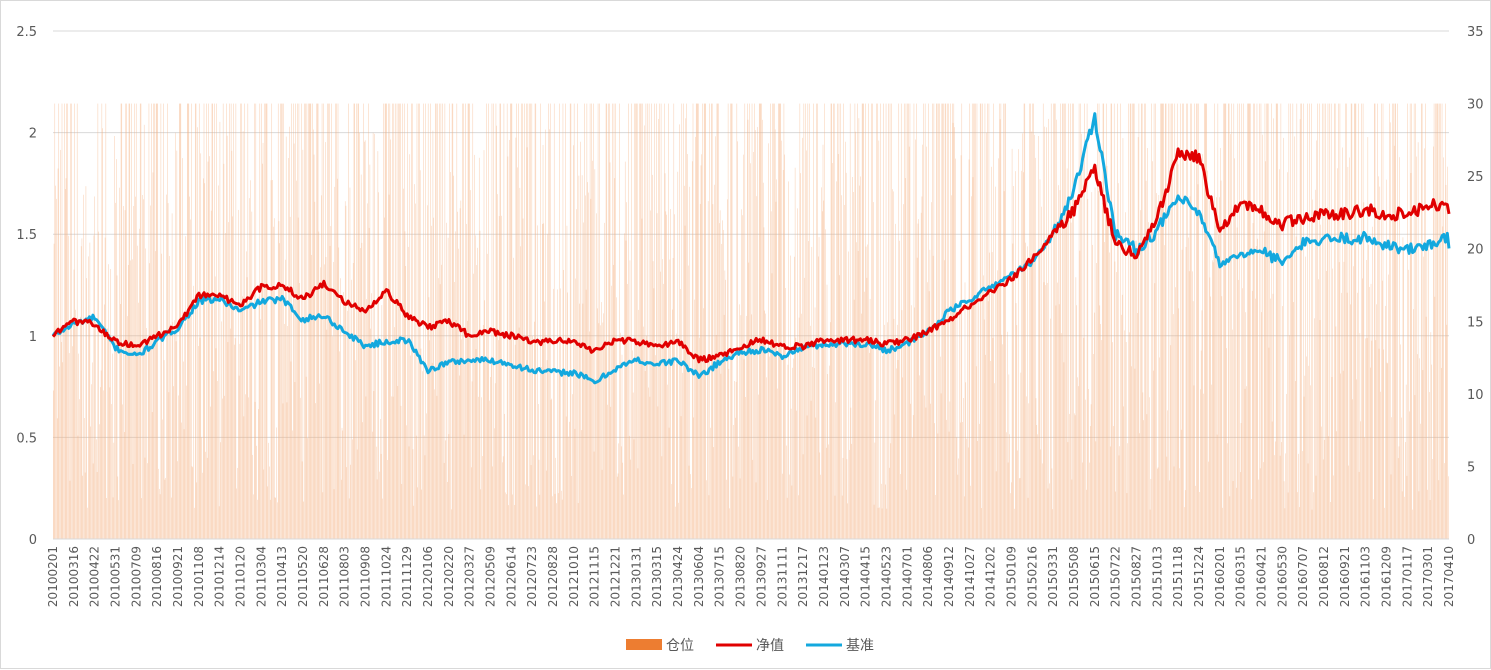  Describe the element at coordinates (1303, 576) in the screenshot. I see `x-tick-label: 20160707` at that location.